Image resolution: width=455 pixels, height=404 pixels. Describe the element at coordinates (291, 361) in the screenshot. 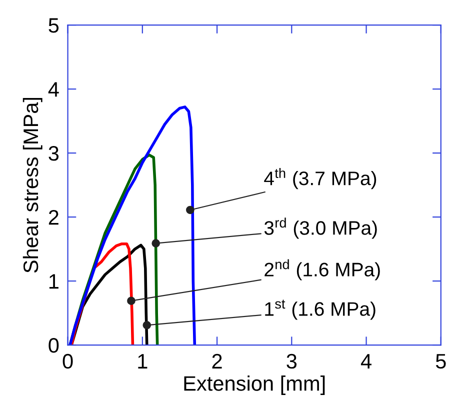

I see `x-tick-label: 3` at that location.